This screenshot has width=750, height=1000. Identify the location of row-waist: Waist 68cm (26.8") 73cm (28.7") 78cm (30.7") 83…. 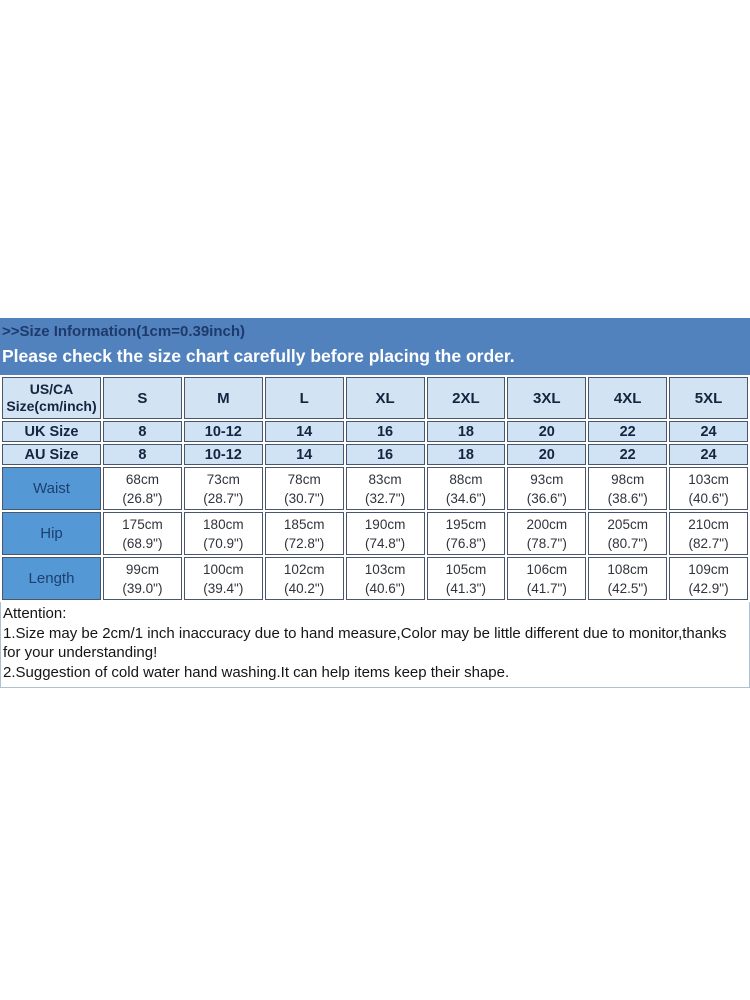
(375, 488).